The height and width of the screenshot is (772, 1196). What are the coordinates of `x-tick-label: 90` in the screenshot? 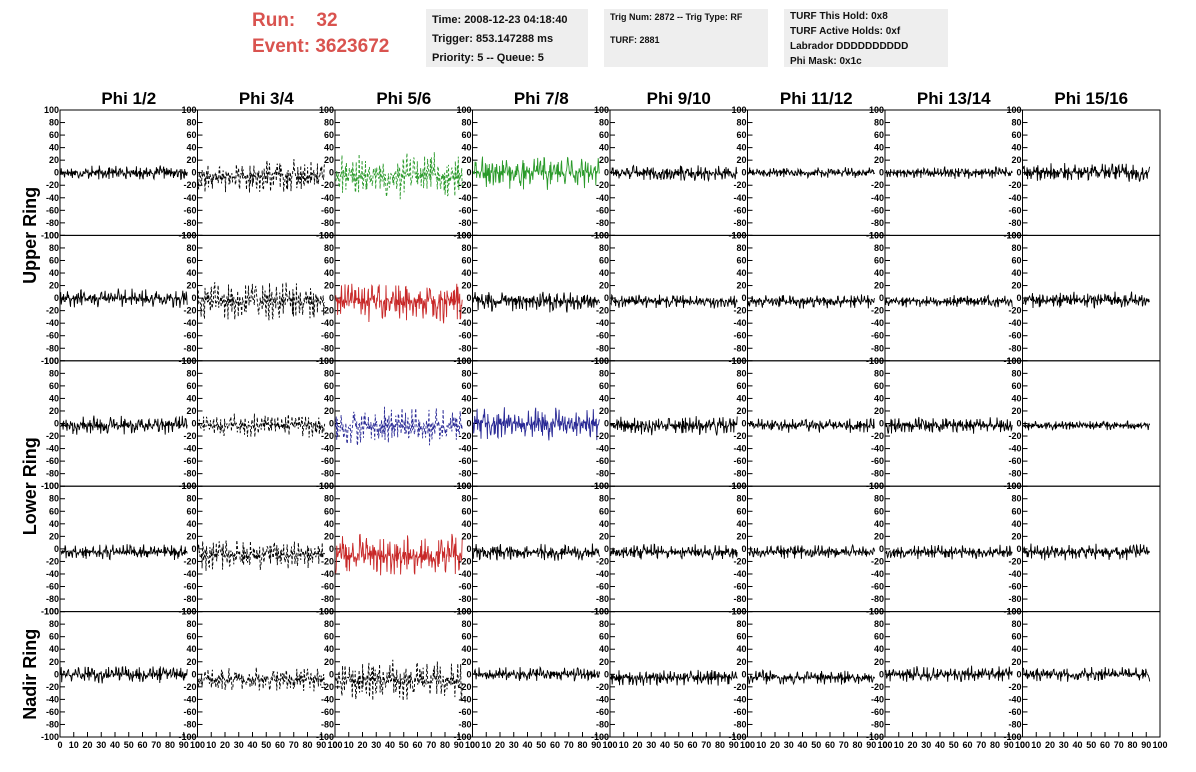 It's located at (1009, 745).